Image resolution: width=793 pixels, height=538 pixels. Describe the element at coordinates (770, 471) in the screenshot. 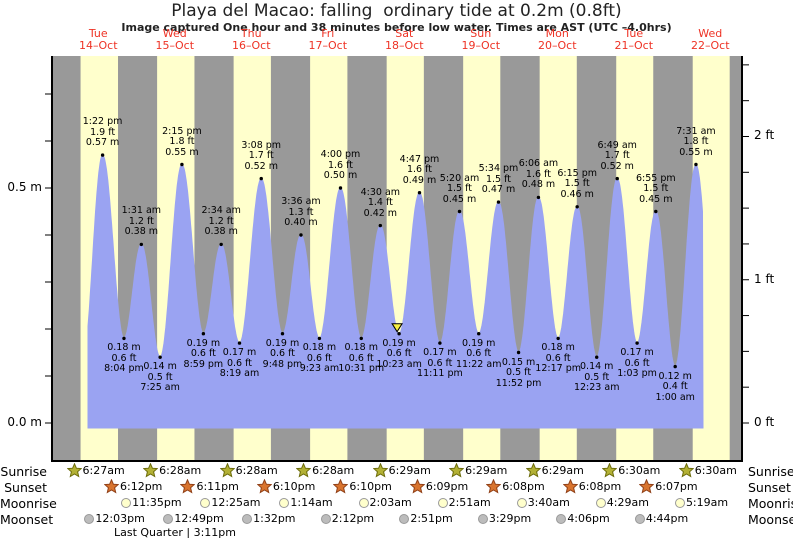

I see `astro-row-label-right: Sunrise` at that location.